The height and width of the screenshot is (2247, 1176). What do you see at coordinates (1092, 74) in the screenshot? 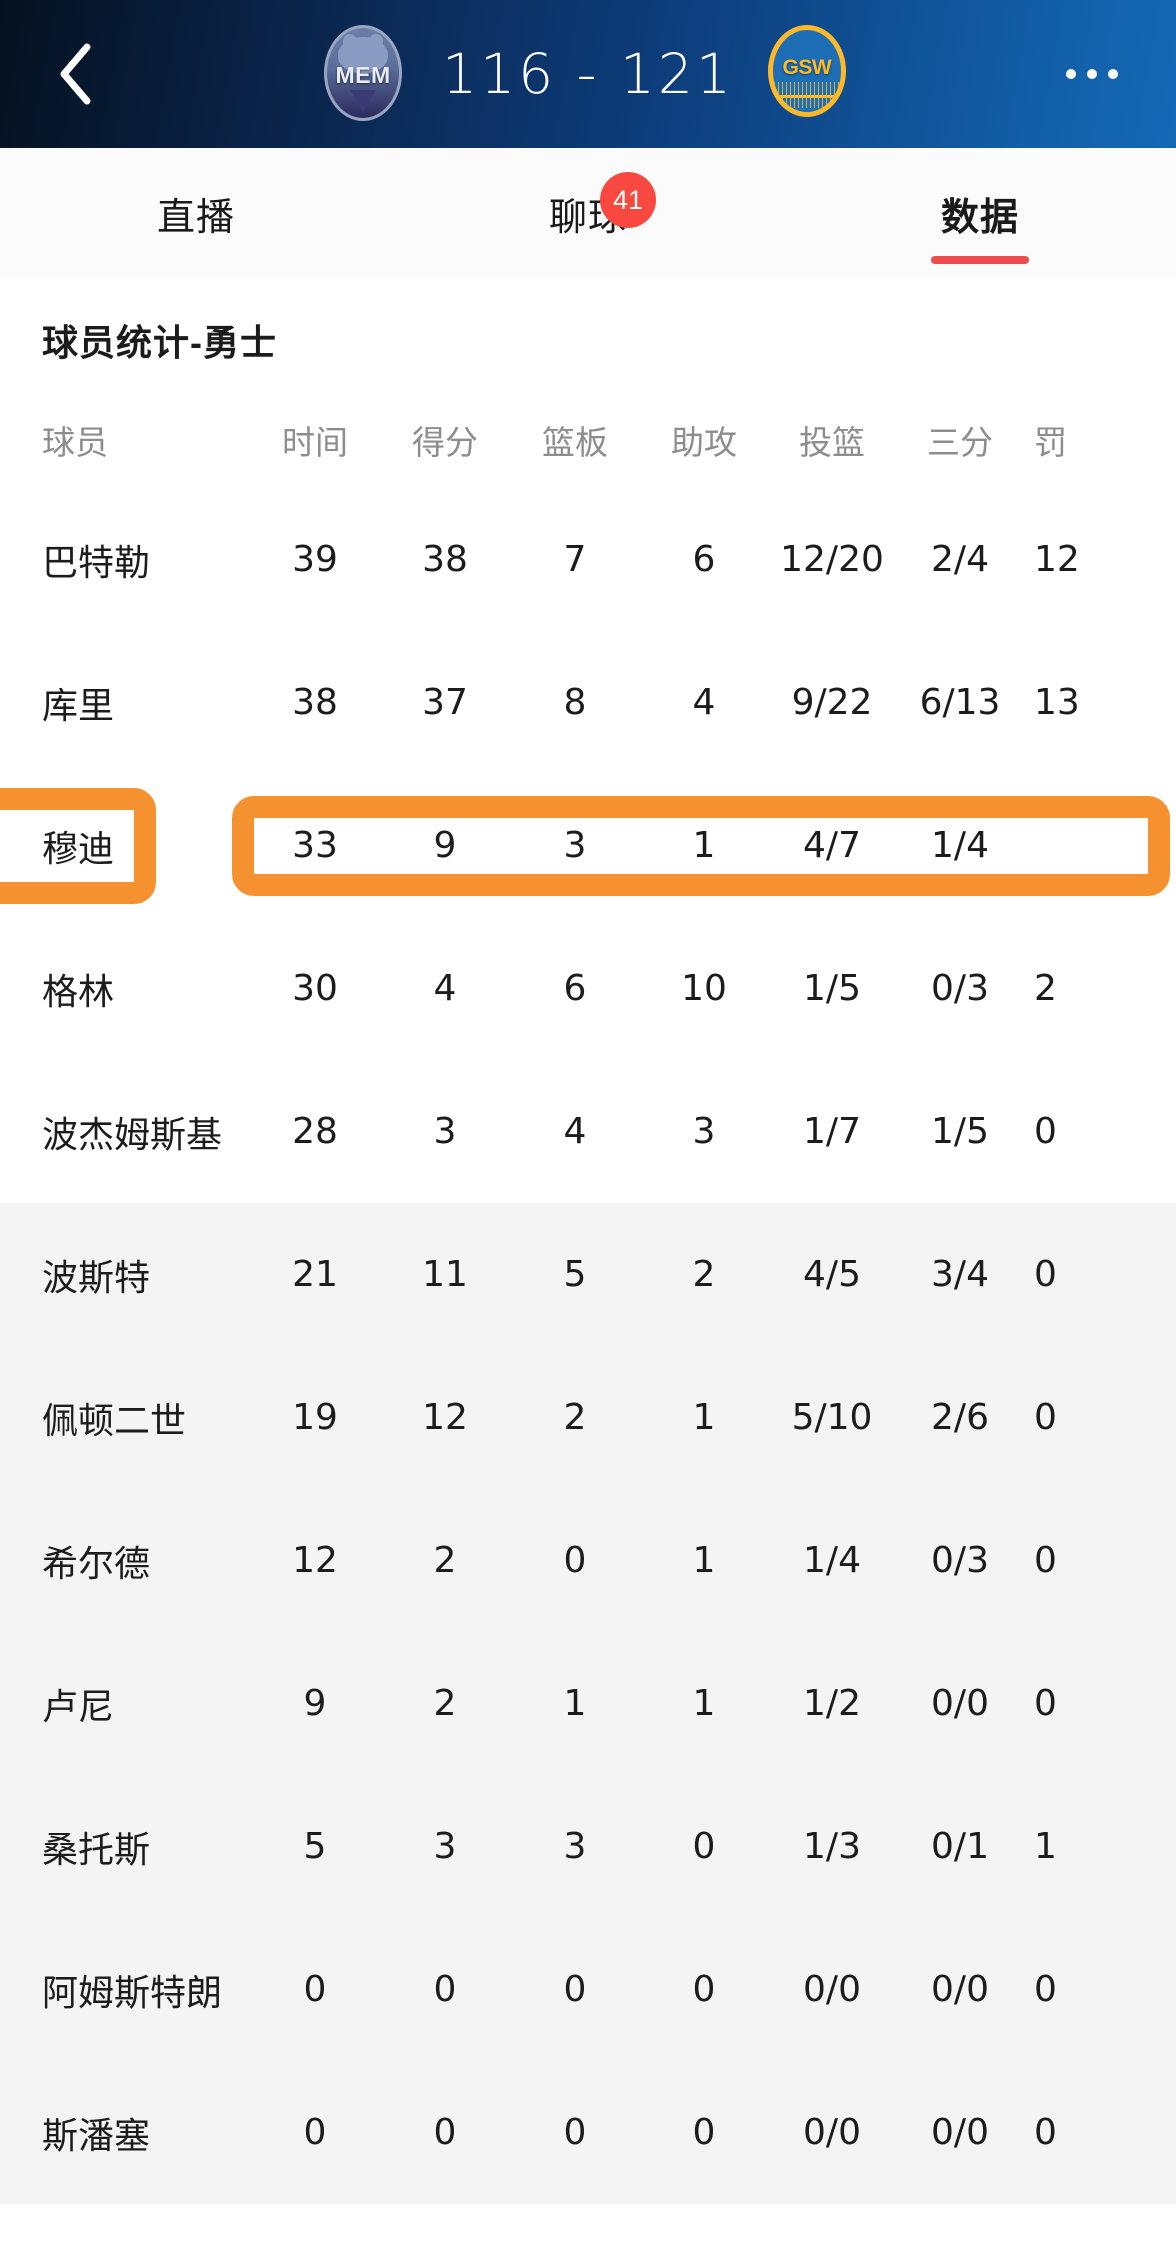
I see `more-options-button` at bounding box center [1092, 74].